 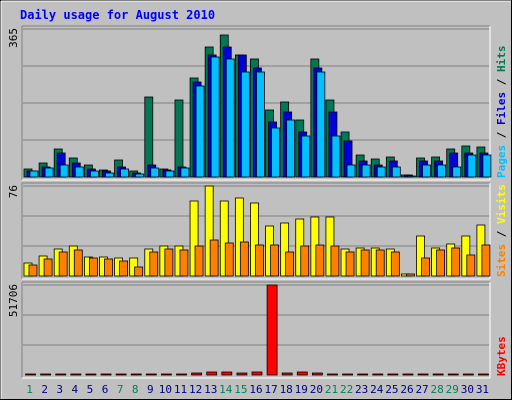 I want to click on x-tick-label-21: 21, so click(x=331, y=389).